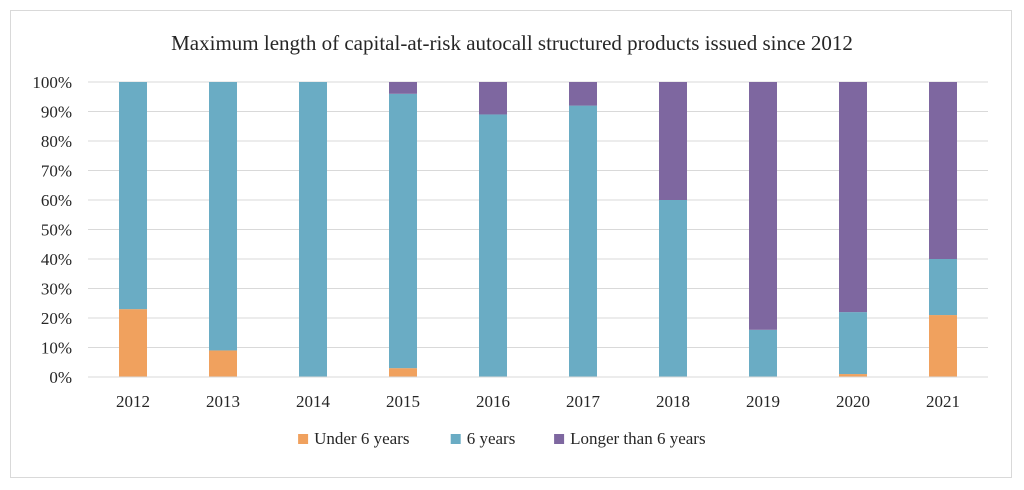 The height and width of the screenshot is (490, 1024). Describe the element at coordinates (853, 401) in the screenshot. I see `x-tick-label: 2020` at that location.